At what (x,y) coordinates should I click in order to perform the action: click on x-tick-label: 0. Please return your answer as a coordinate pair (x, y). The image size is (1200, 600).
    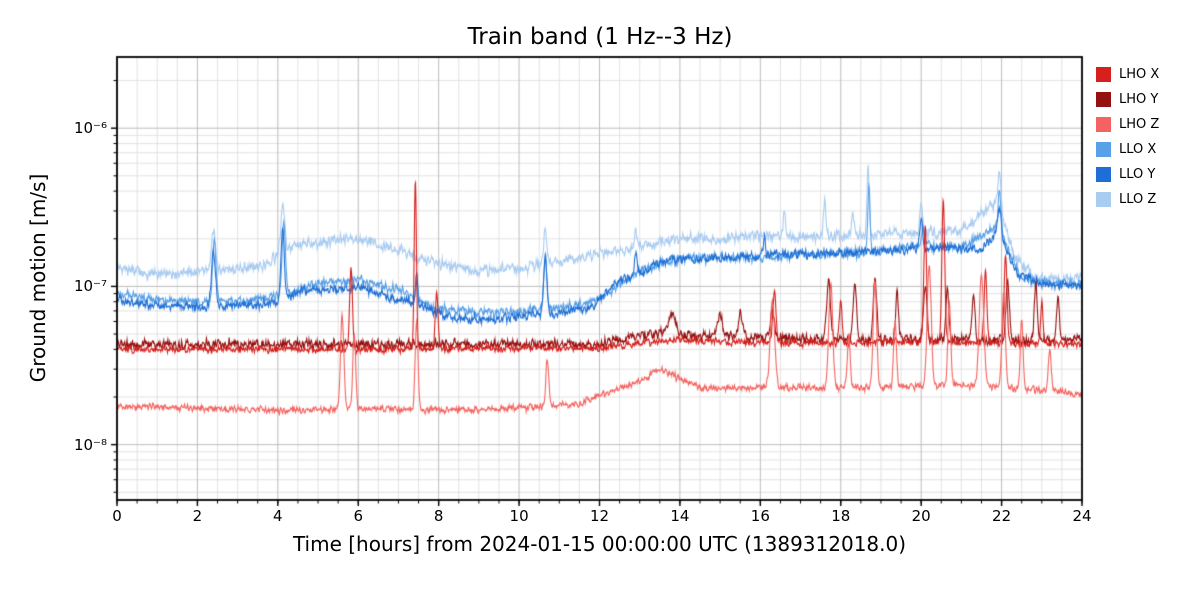
    Looking at the image, I should click on (117, 516).